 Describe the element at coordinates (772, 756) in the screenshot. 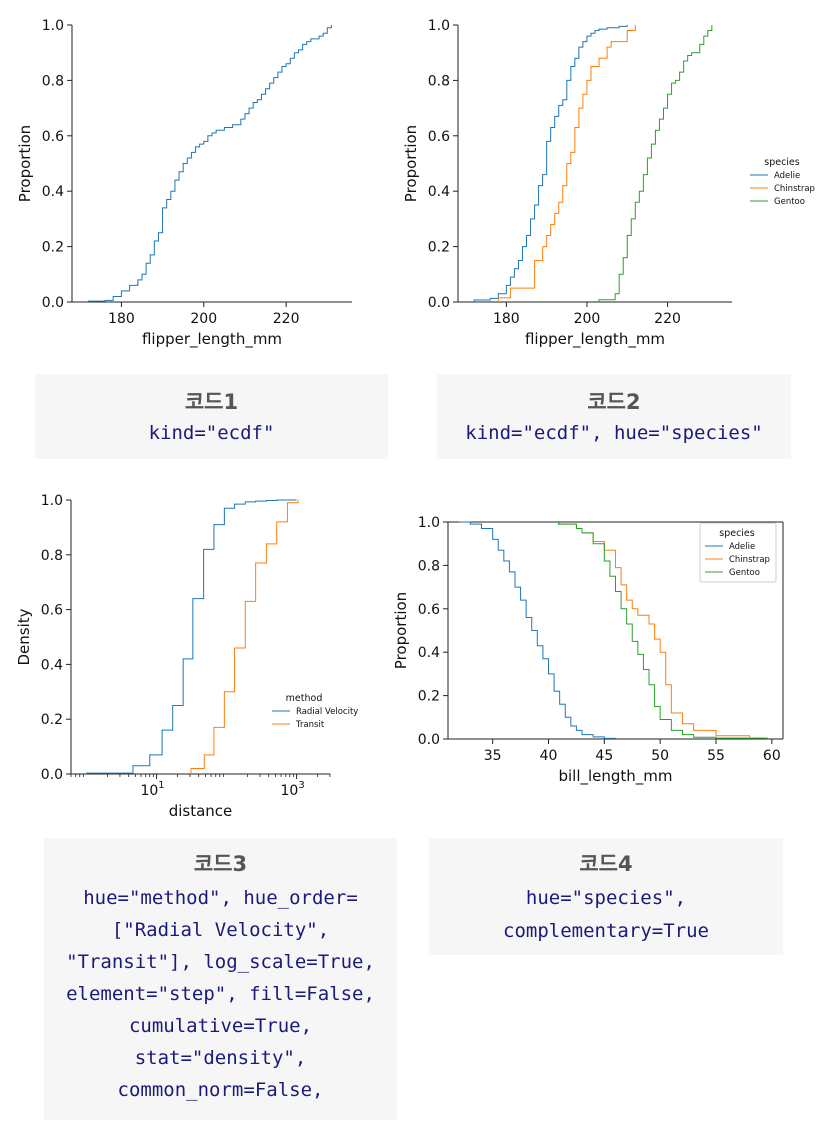

I see `x-tick-label: 60` at that location.